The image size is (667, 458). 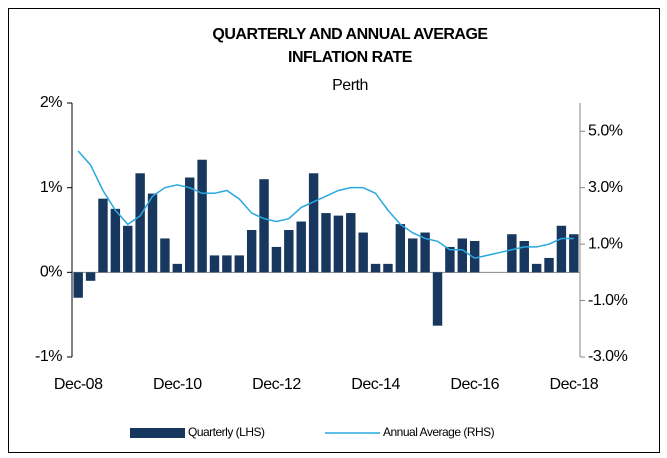 I want to click on legend-swatch, so click(x=157, y=433).